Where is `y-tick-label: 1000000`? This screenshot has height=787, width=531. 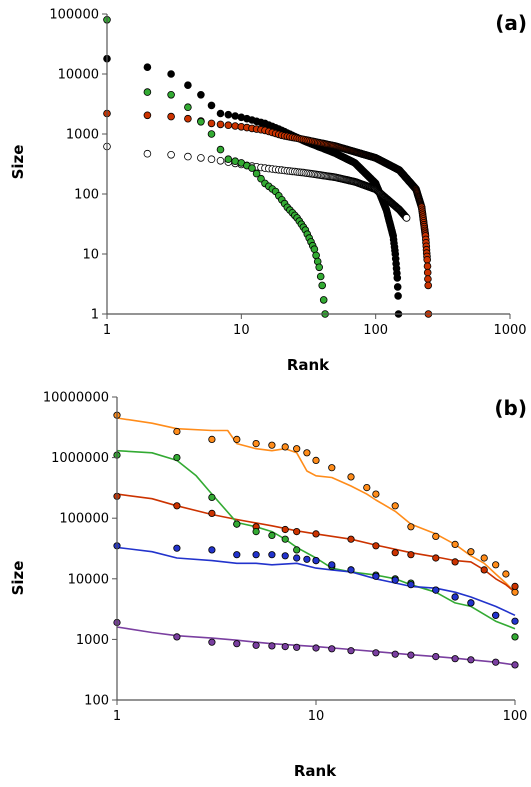
y-tick-label: 1000000 is located at coordinates (80, 458).